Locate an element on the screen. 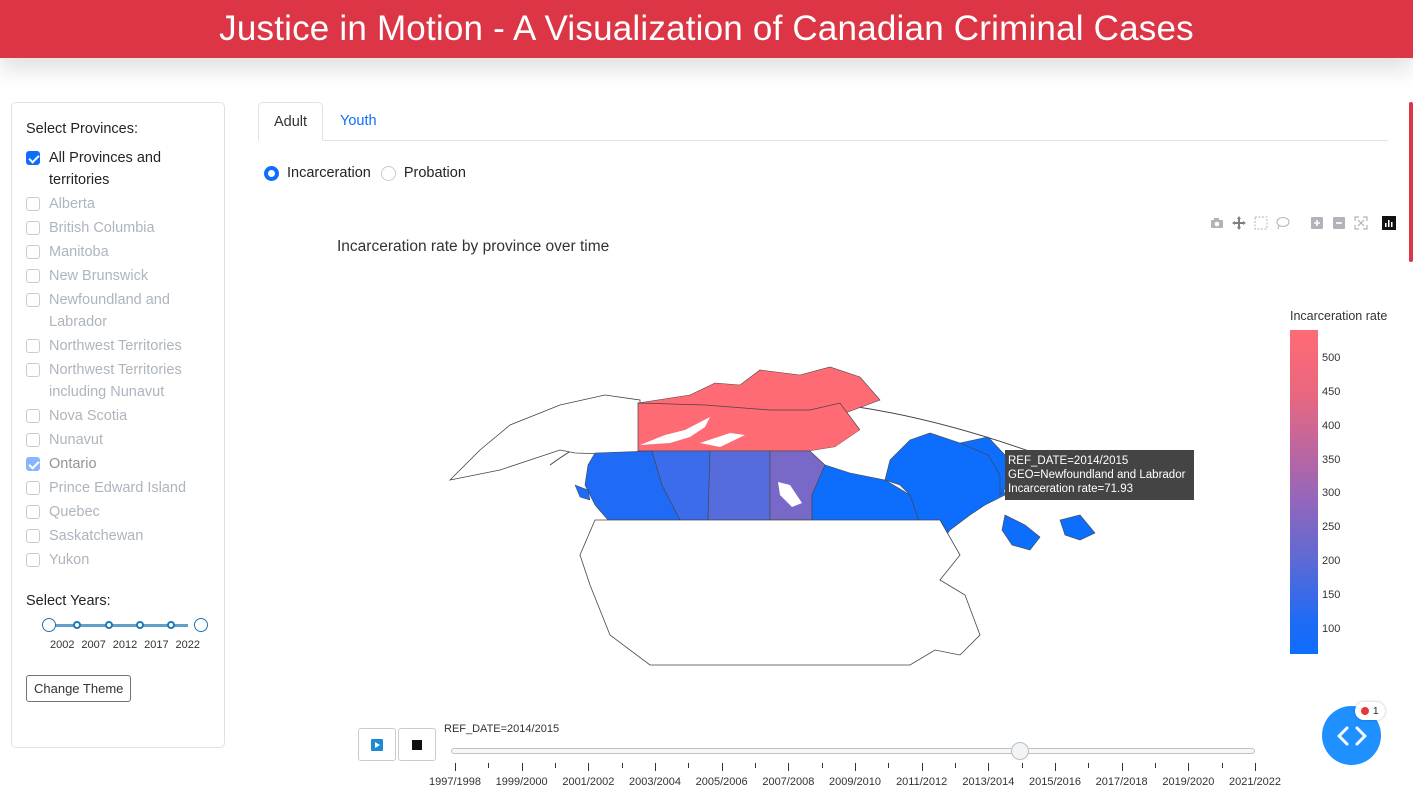  province-item-northwest-territories: Northwest Territories is located at coordinates (118, 346).